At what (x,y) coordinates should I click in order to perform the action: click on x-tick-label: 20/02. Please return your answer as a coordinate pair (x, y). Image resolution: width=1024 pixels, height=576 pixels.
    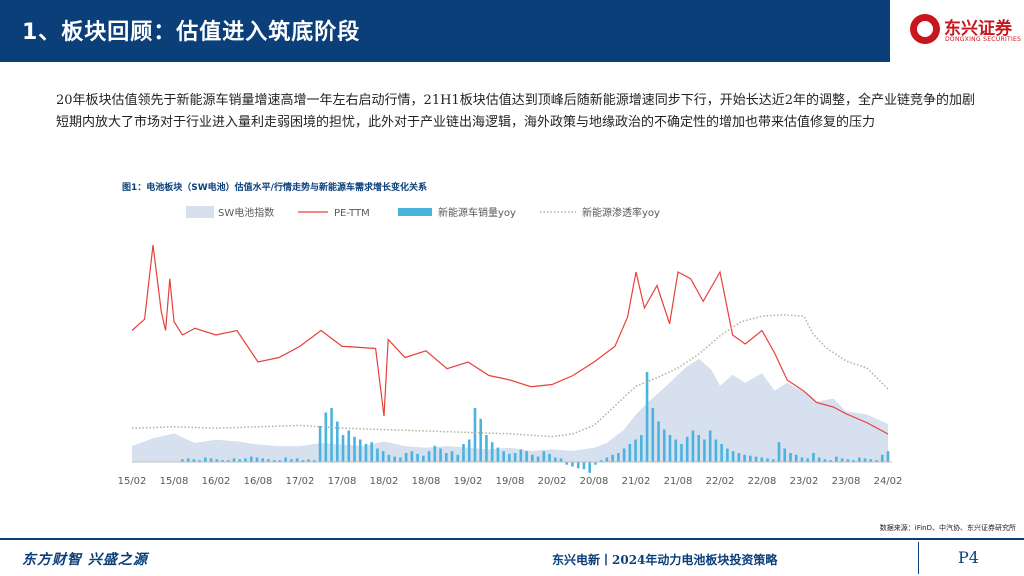
    Looking at the image, I should click on (552, 481).